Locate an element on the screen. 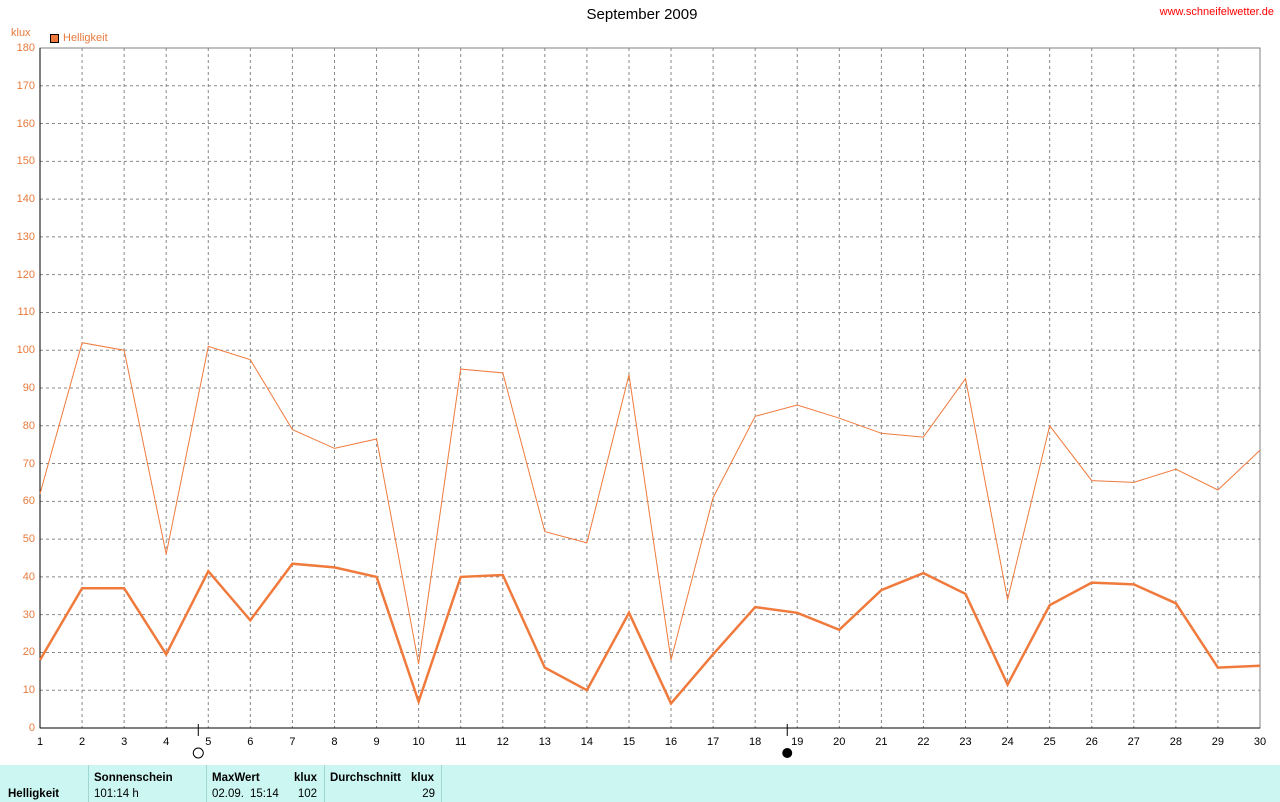  max-header: MaxWert is located at coordinates (236, 778).